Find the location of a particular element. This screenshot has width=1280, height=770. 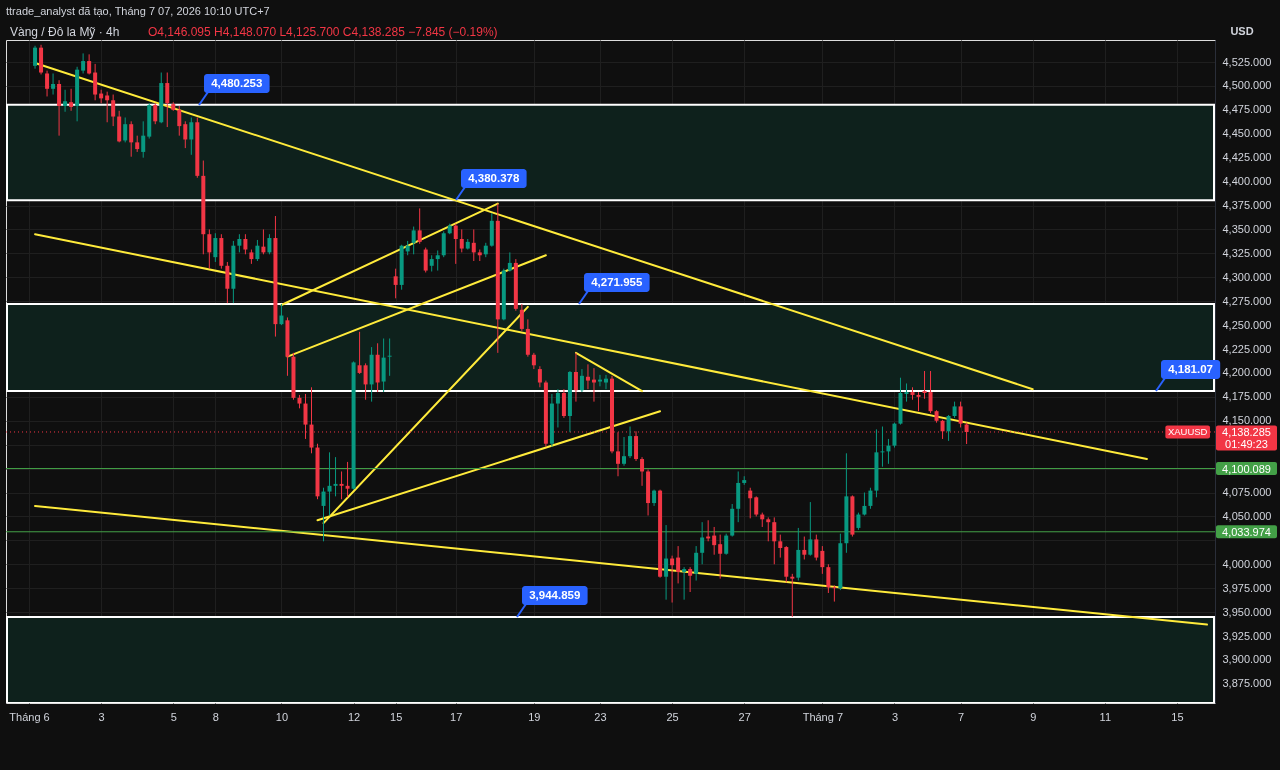

ref-line-label: 4,138.285 01:49:23 is located at coordinates (1246, 437).